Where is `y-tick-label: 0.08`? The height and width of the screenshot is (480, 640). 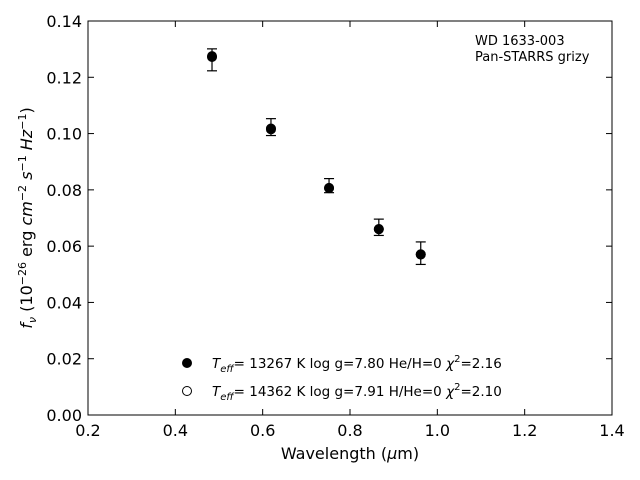 y-tick-label: 0.08 is located at coordinates (64, 190).